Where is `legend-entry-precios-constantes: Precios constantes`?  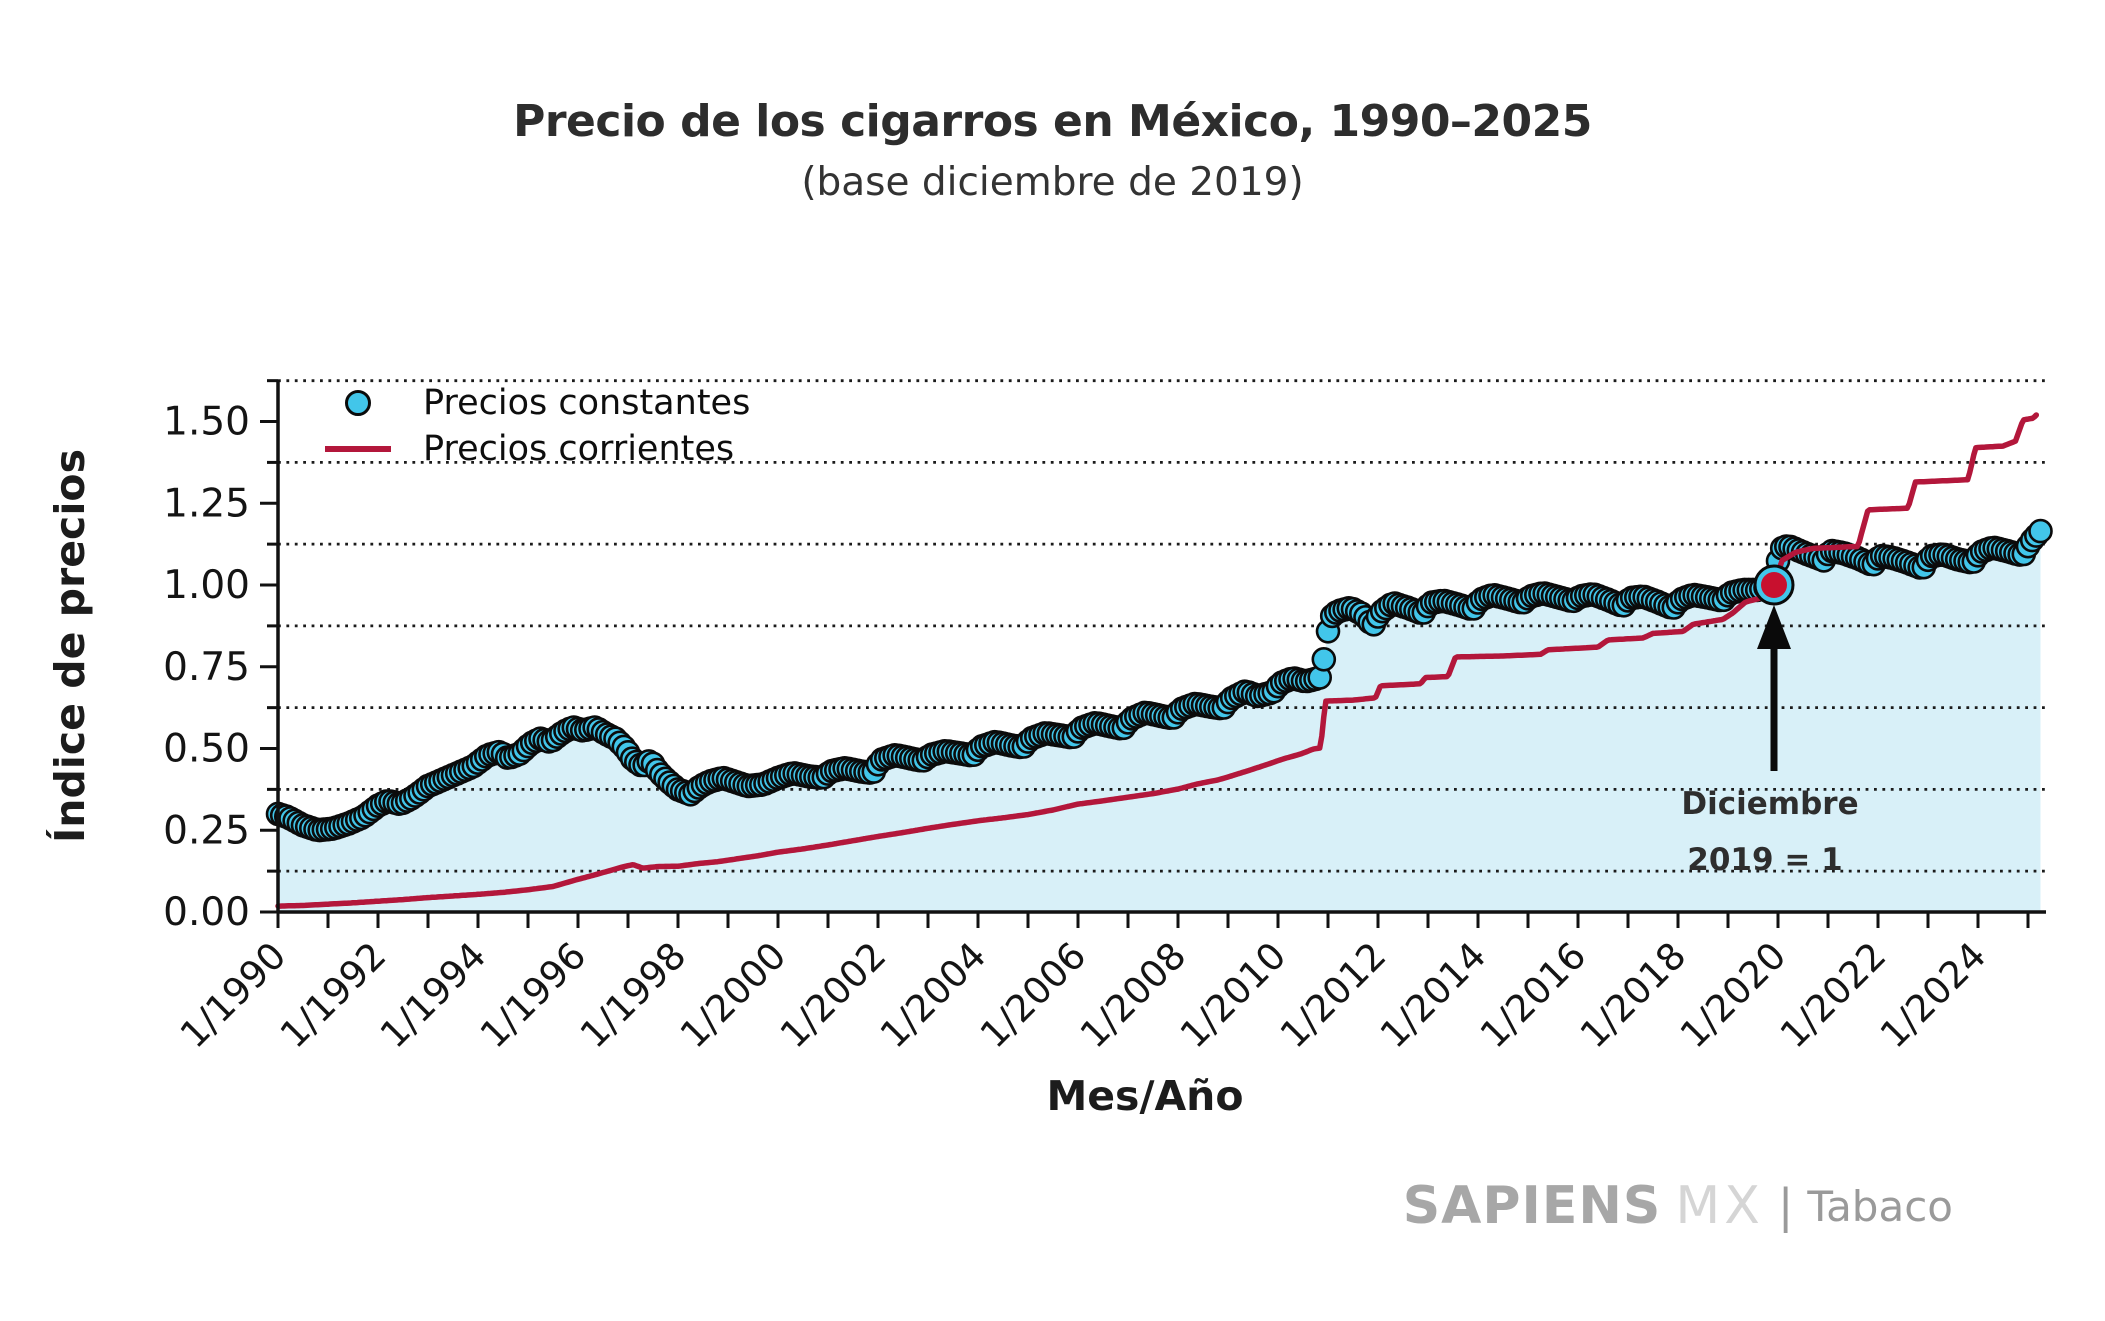 legend-entry-precios-constantes: Precios constantes is located at coordinates (534, 403).